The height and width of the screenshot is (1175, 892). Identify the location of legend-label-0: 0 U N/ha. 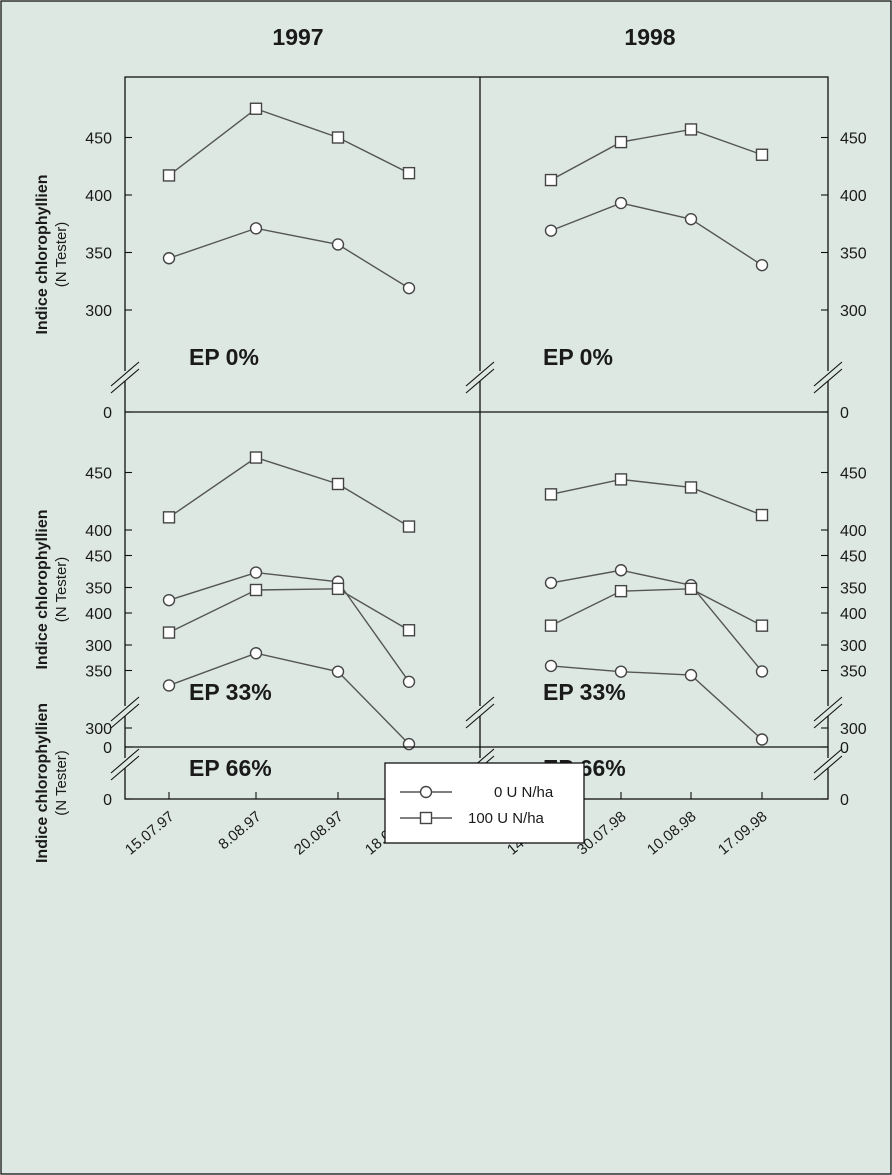
(524, 792).